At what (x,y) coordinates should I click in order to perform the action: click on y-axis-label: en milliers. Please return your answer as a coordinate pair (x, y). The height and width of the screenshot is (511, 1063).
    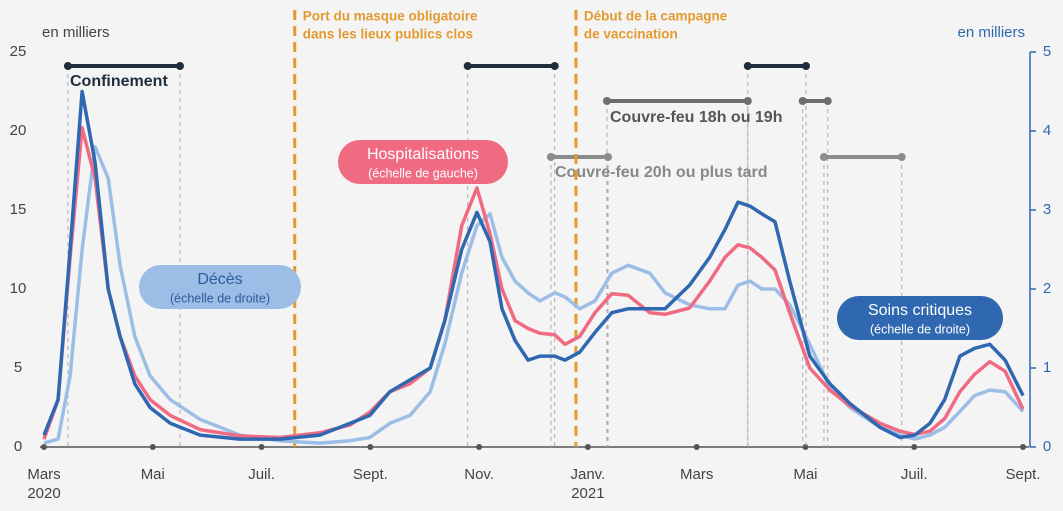
    Looking at the image, I should click on (76, 32).